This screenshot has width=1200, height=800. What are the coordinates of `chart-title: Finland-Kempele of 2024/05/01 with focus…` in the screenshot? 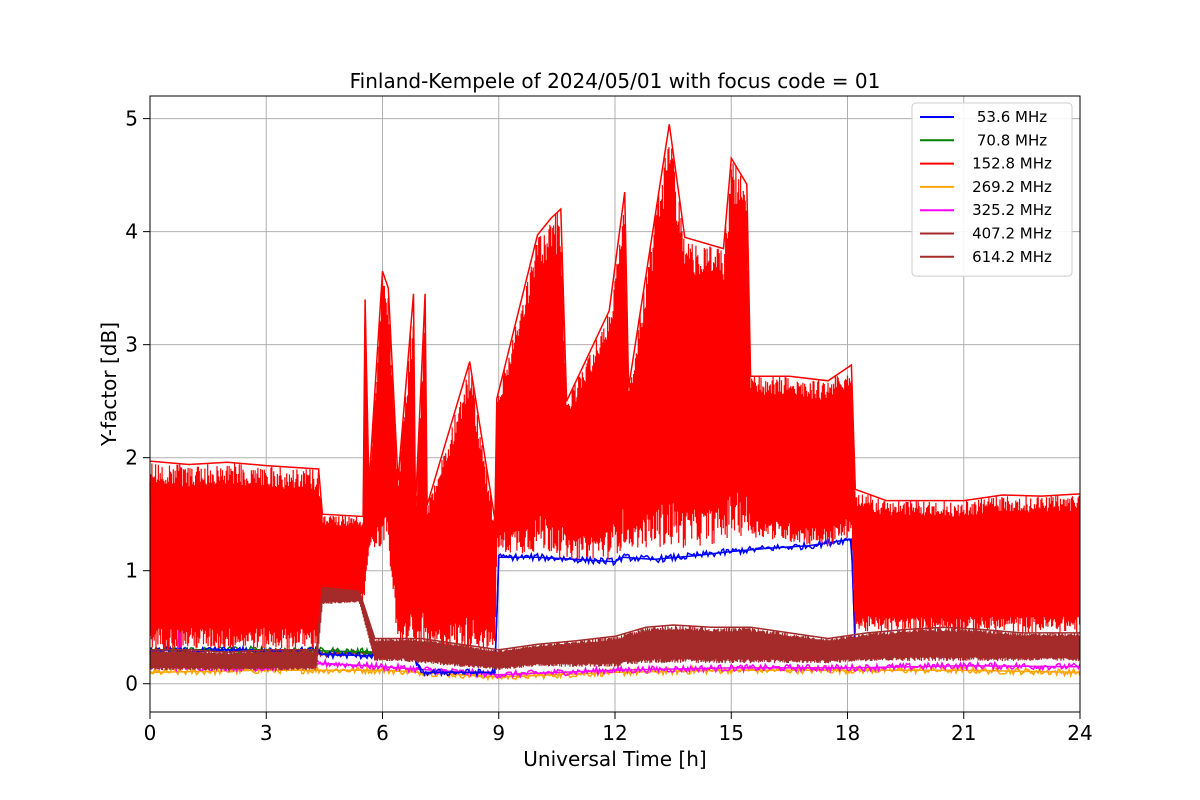 It's located at (615, 81).